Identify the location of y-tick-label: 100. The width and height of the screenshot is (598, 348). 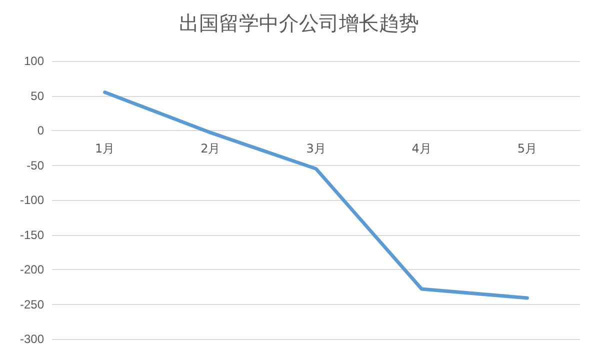
(34, 61).